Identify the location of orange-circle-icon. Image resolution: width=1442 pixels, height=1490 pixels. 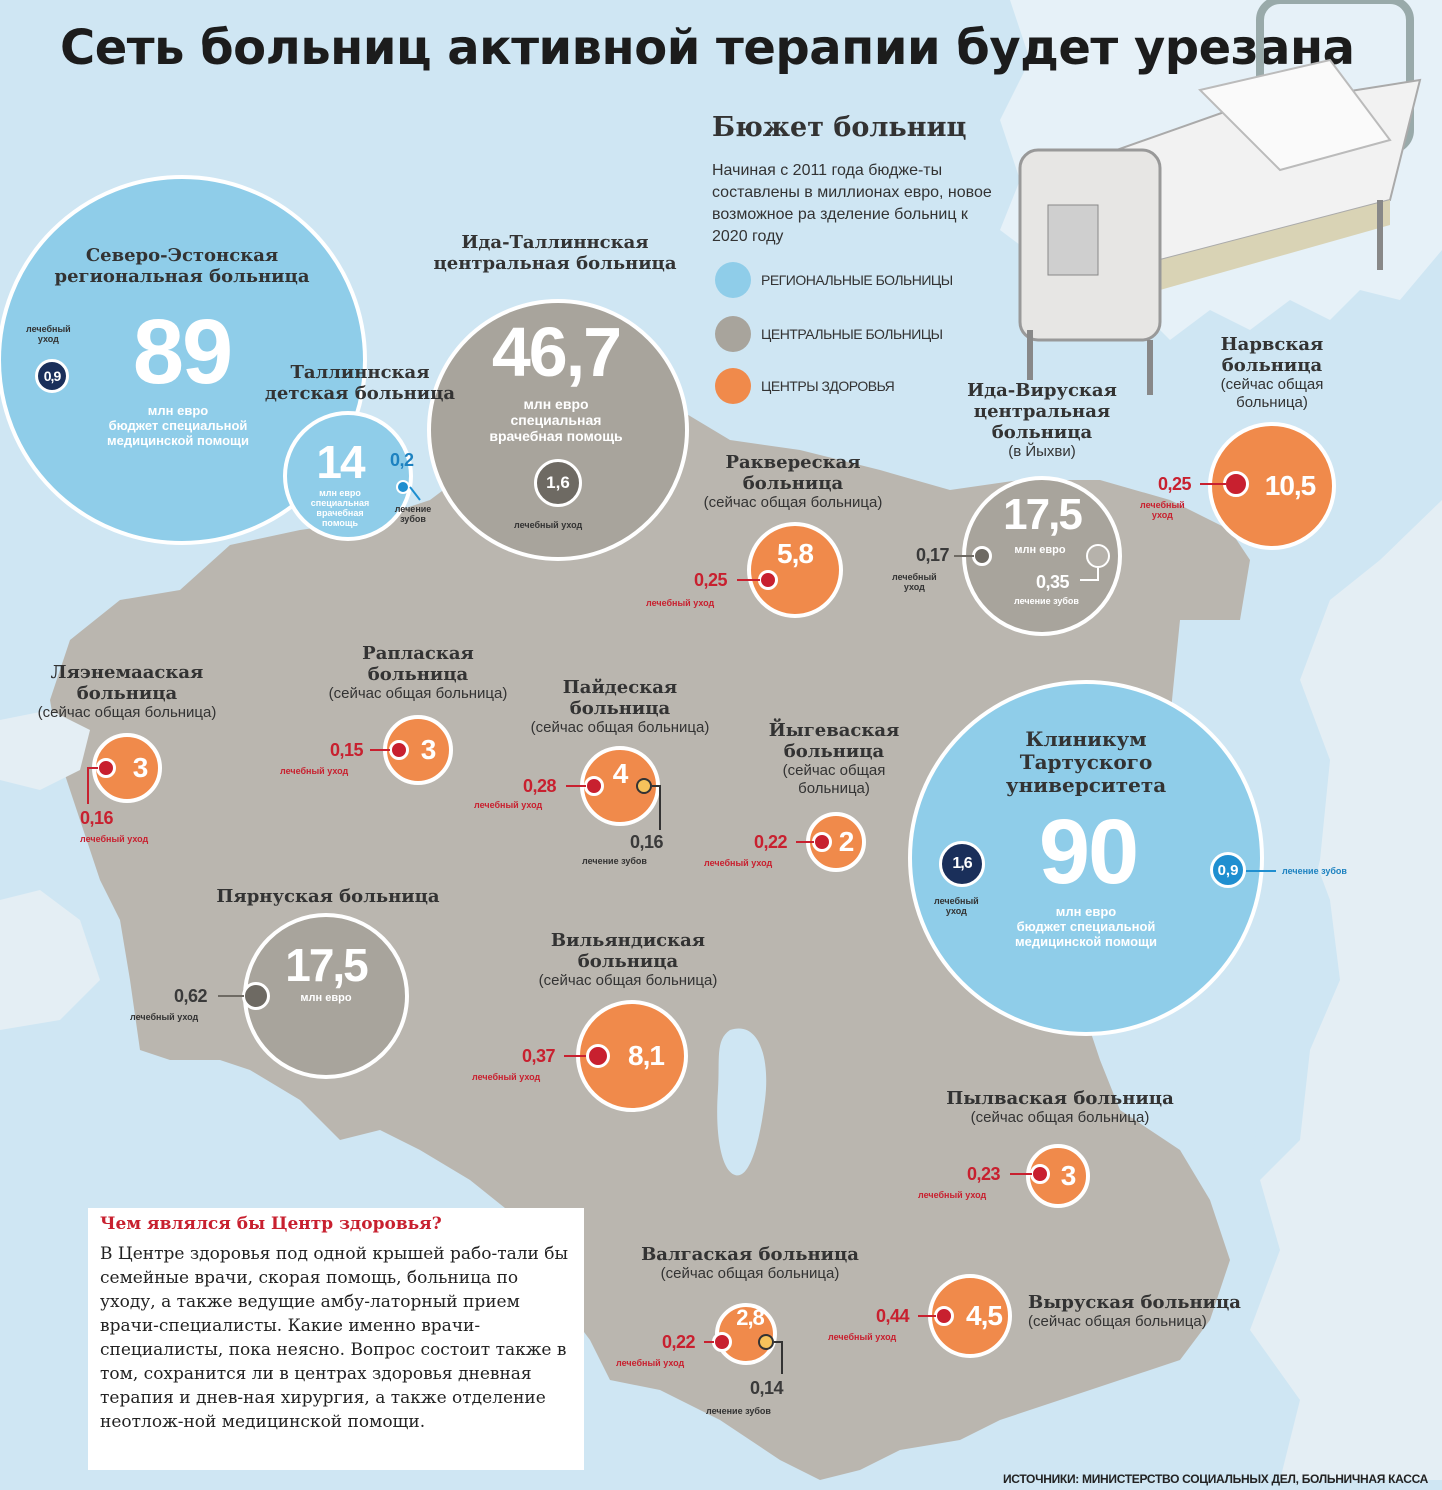
(733, 386).